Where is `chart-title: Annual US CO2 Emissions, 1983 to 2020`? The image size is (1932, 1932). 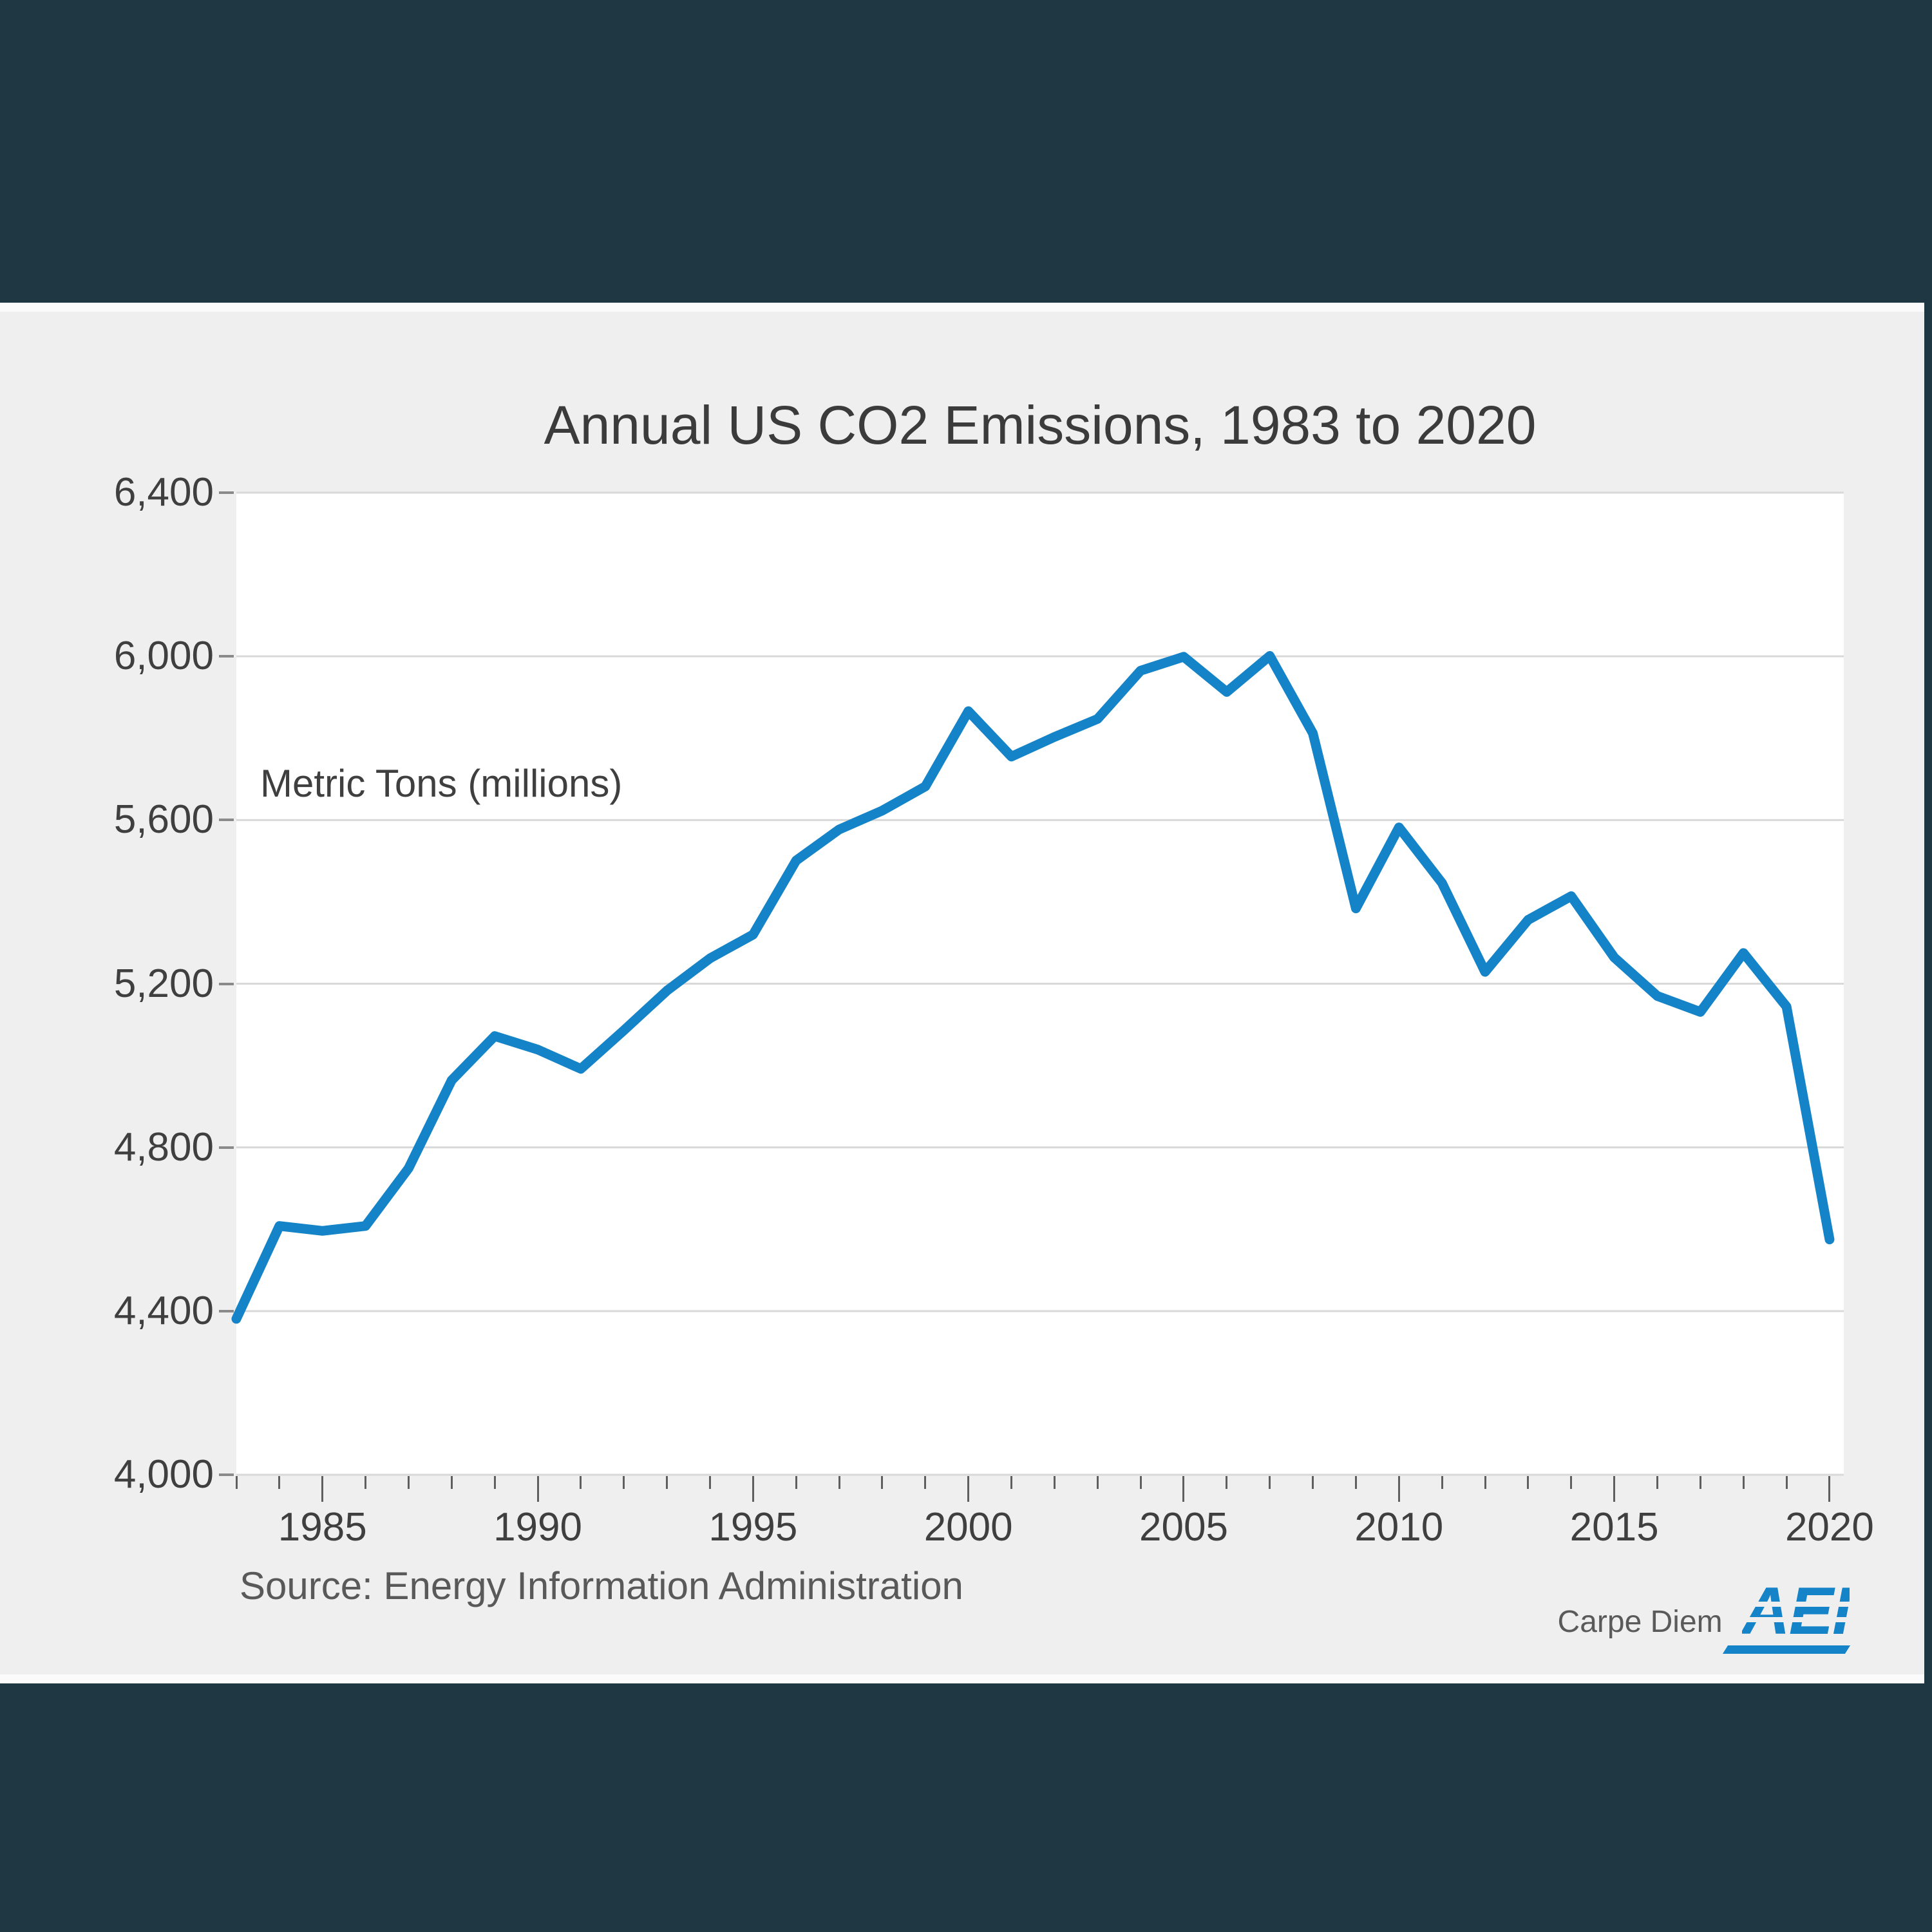
chart-title: Annual US CO2 Emissions, 1983 to 2020 is located at coordinates (1040, 425).